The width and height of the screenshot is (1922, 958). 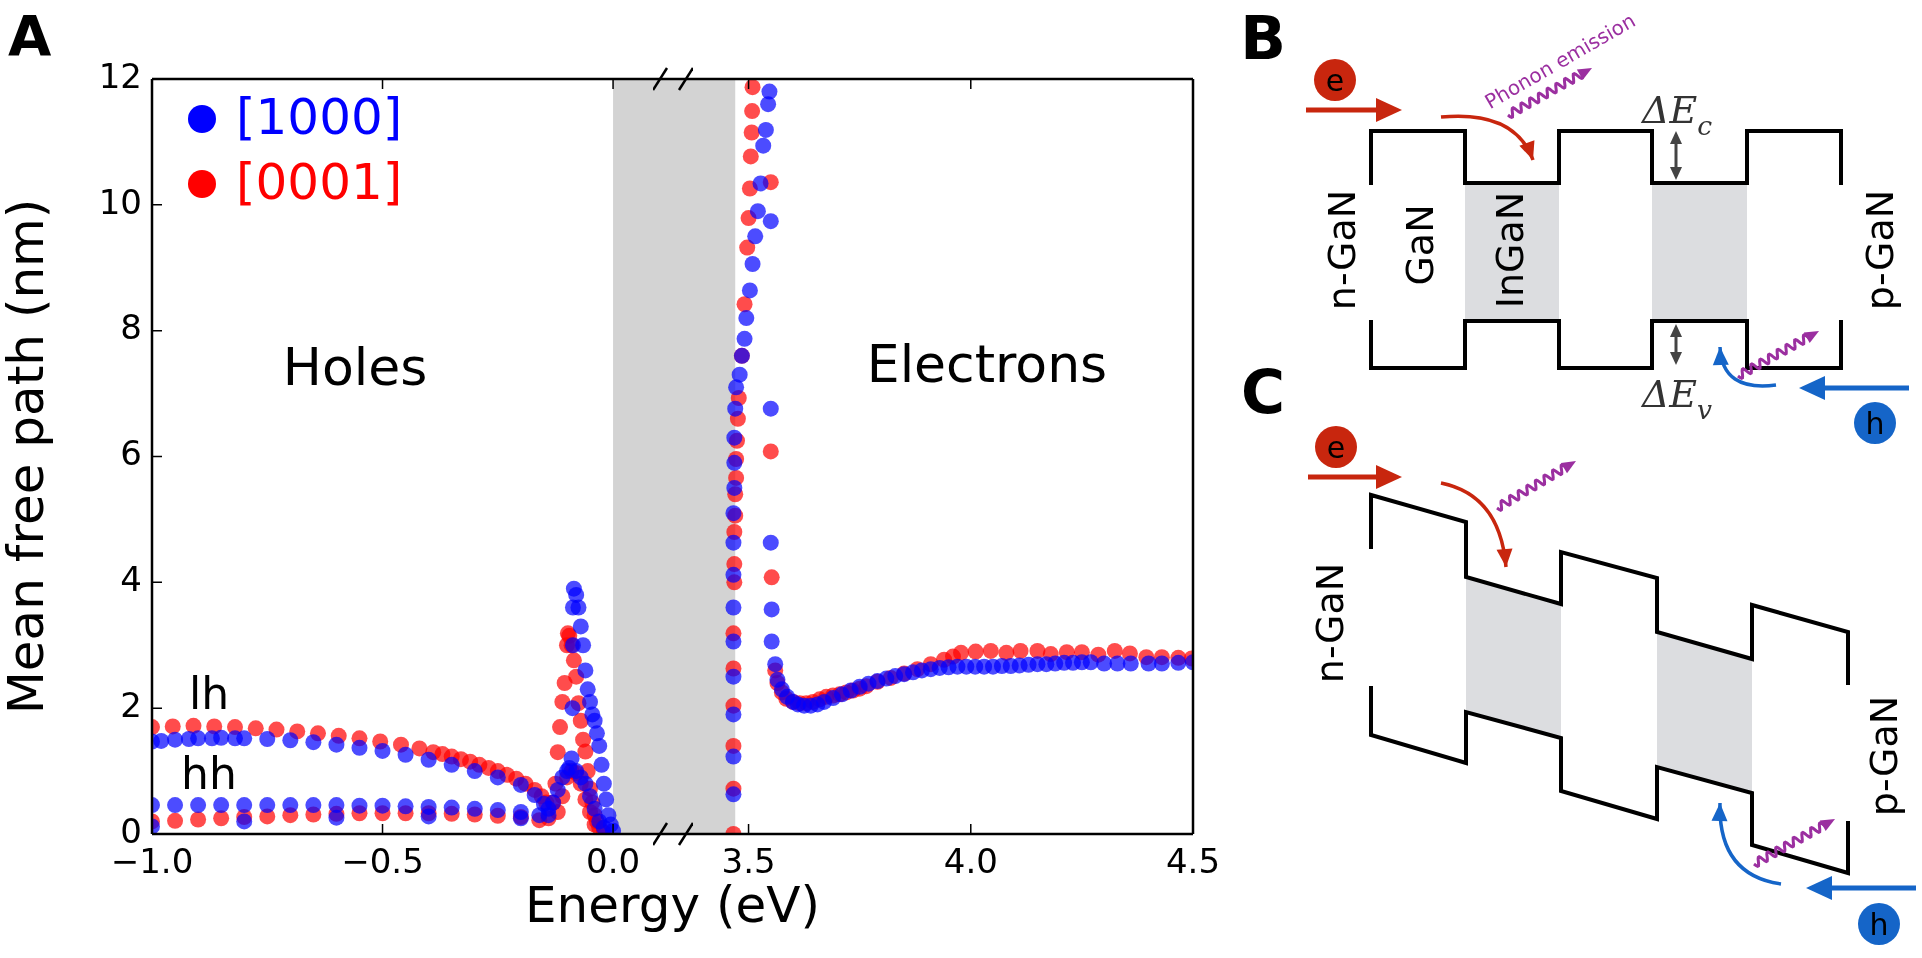 I want to click on text: B, so click(x=1263, y=38).